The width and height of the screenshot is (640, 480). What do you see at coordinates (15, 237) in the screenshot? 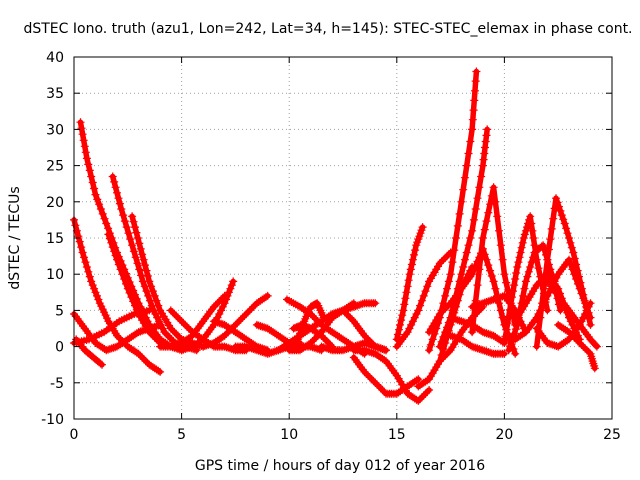
I see `y-axis-label: dSTEC / TECUs` at bounding box center [15, 237].